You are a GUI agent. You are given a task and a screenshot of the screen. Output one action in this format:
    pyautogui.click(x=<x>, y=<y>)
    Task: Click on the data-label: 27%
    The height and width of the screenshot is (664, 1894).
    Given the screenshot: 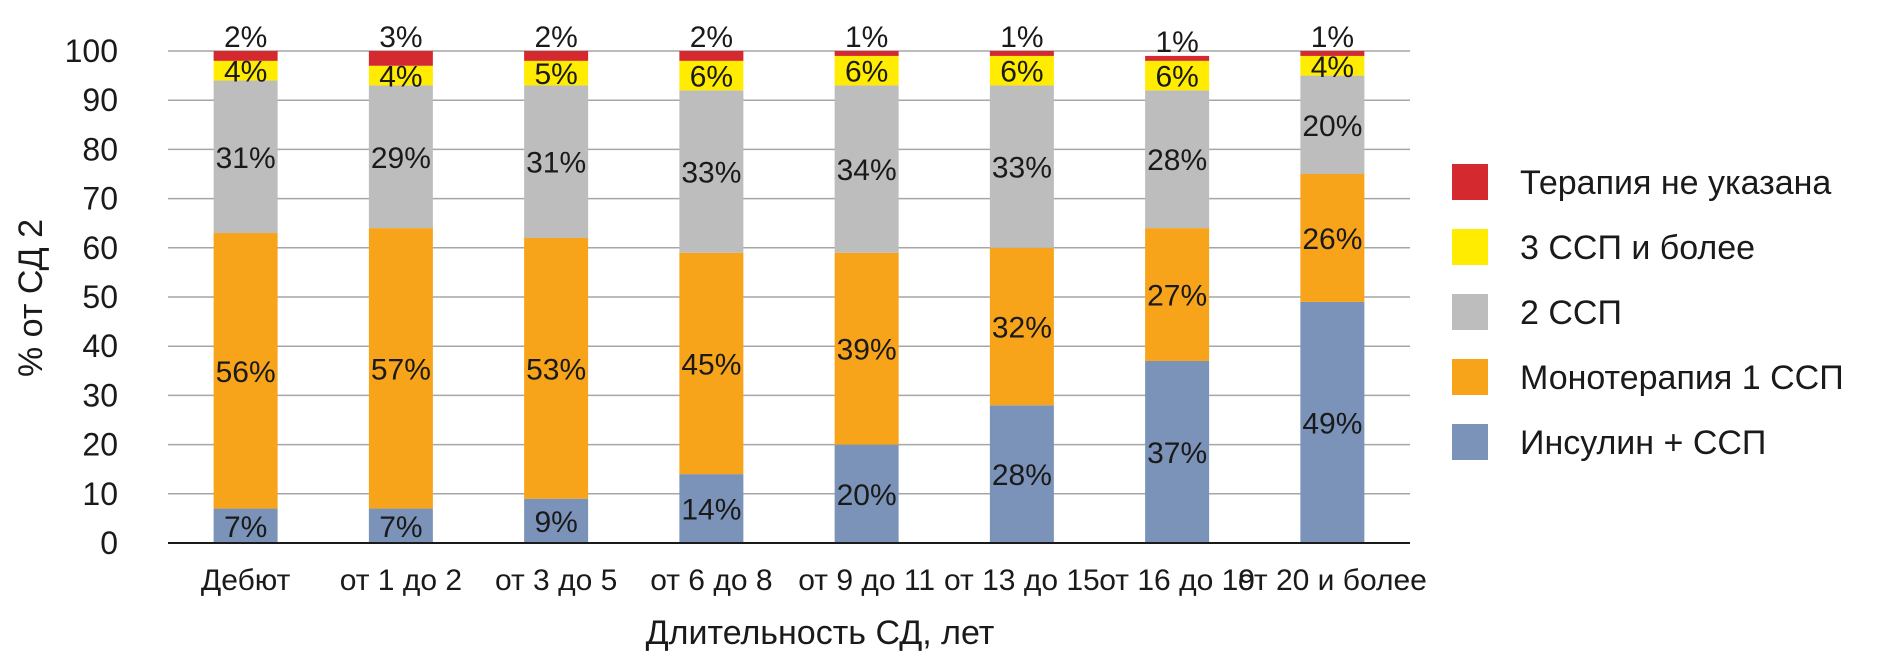 What is the action you would take?
    pyautogui.click(x=1177, y=296)
    